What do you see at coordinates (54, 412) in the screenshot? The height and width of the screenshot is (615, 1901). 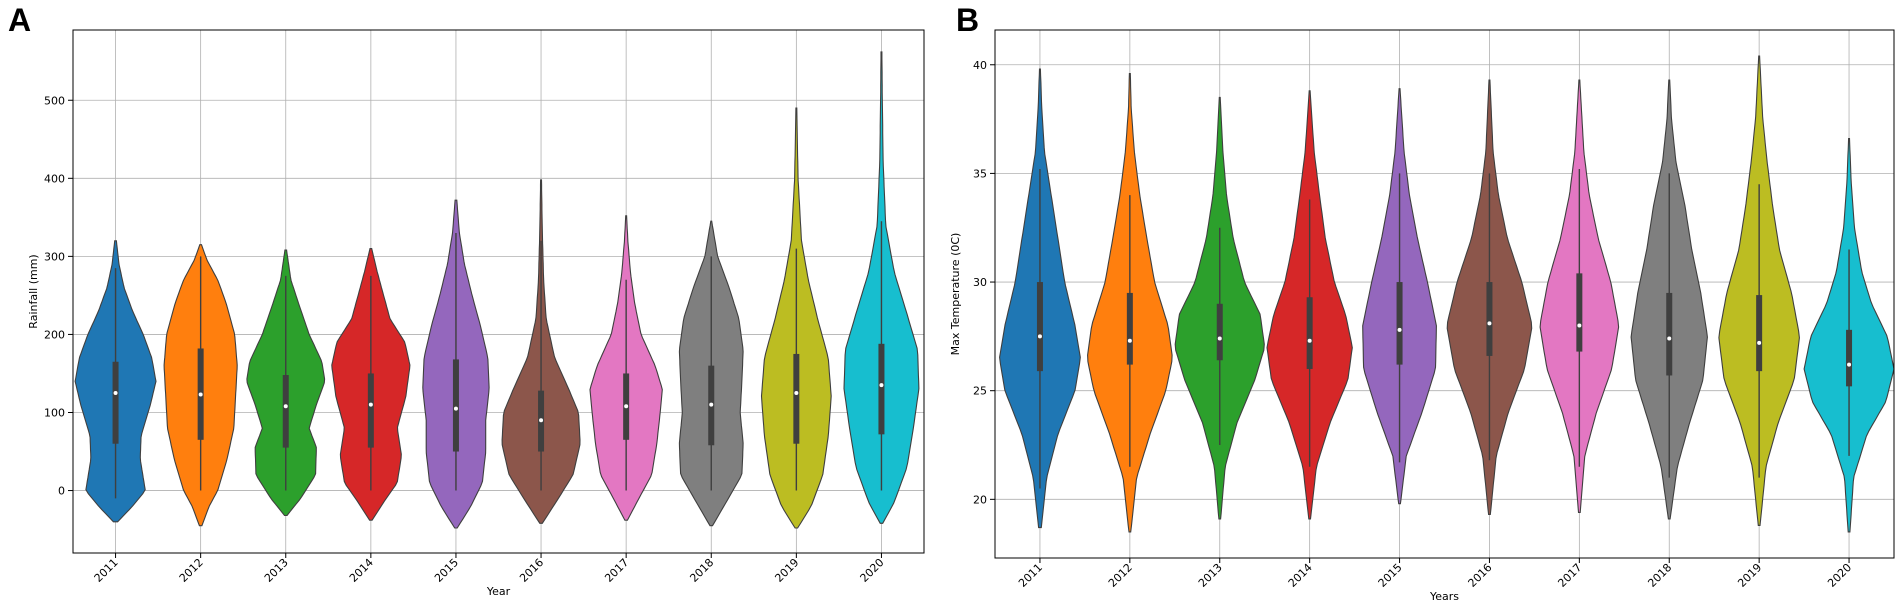 I see `y-tick-label: 100` at bounding box center [54, 412].